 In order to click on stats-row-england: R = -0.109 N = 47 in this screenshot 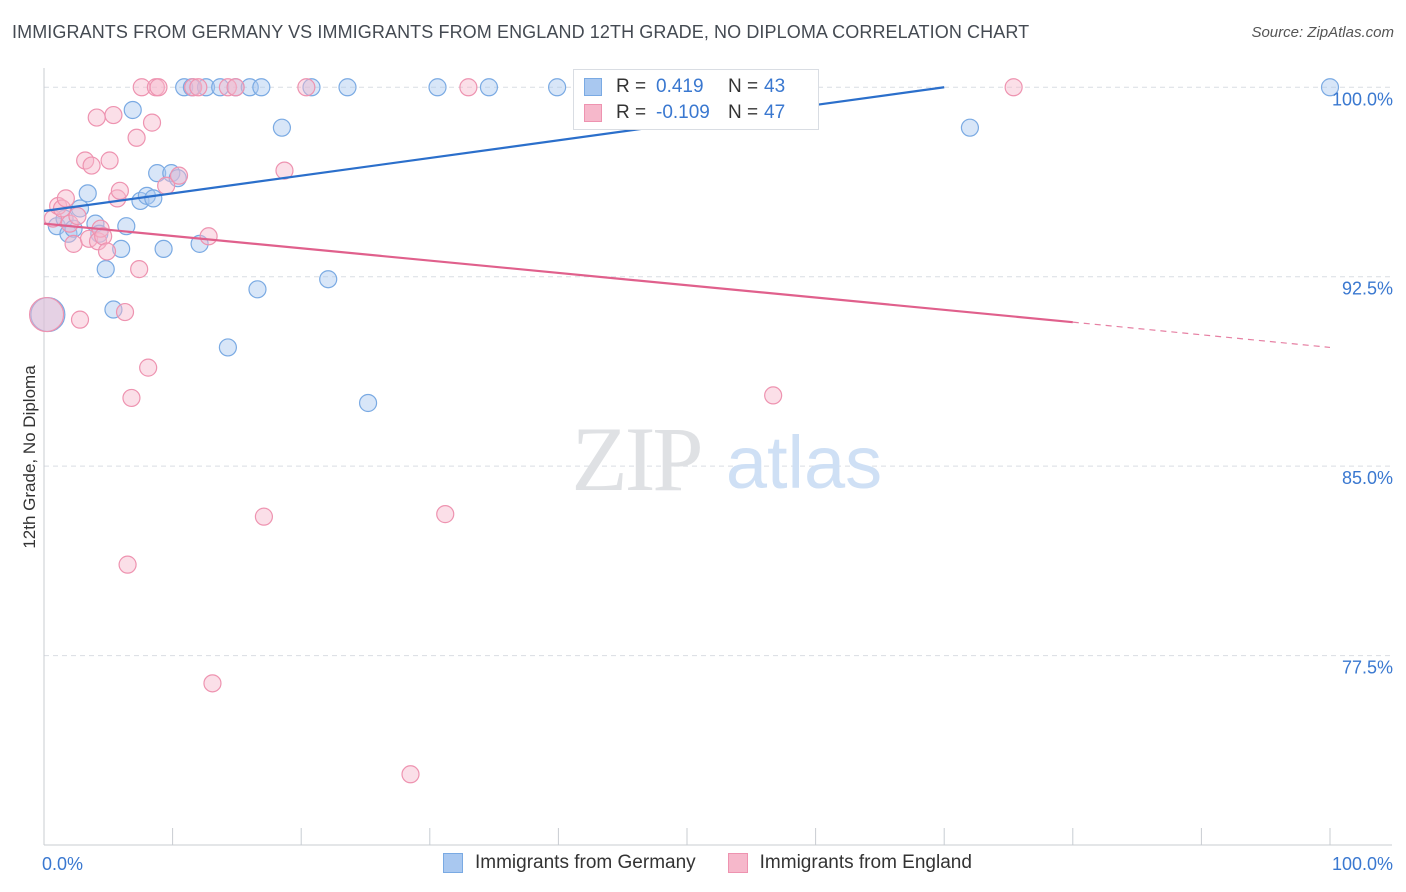, I will do `click(694, 113)`.